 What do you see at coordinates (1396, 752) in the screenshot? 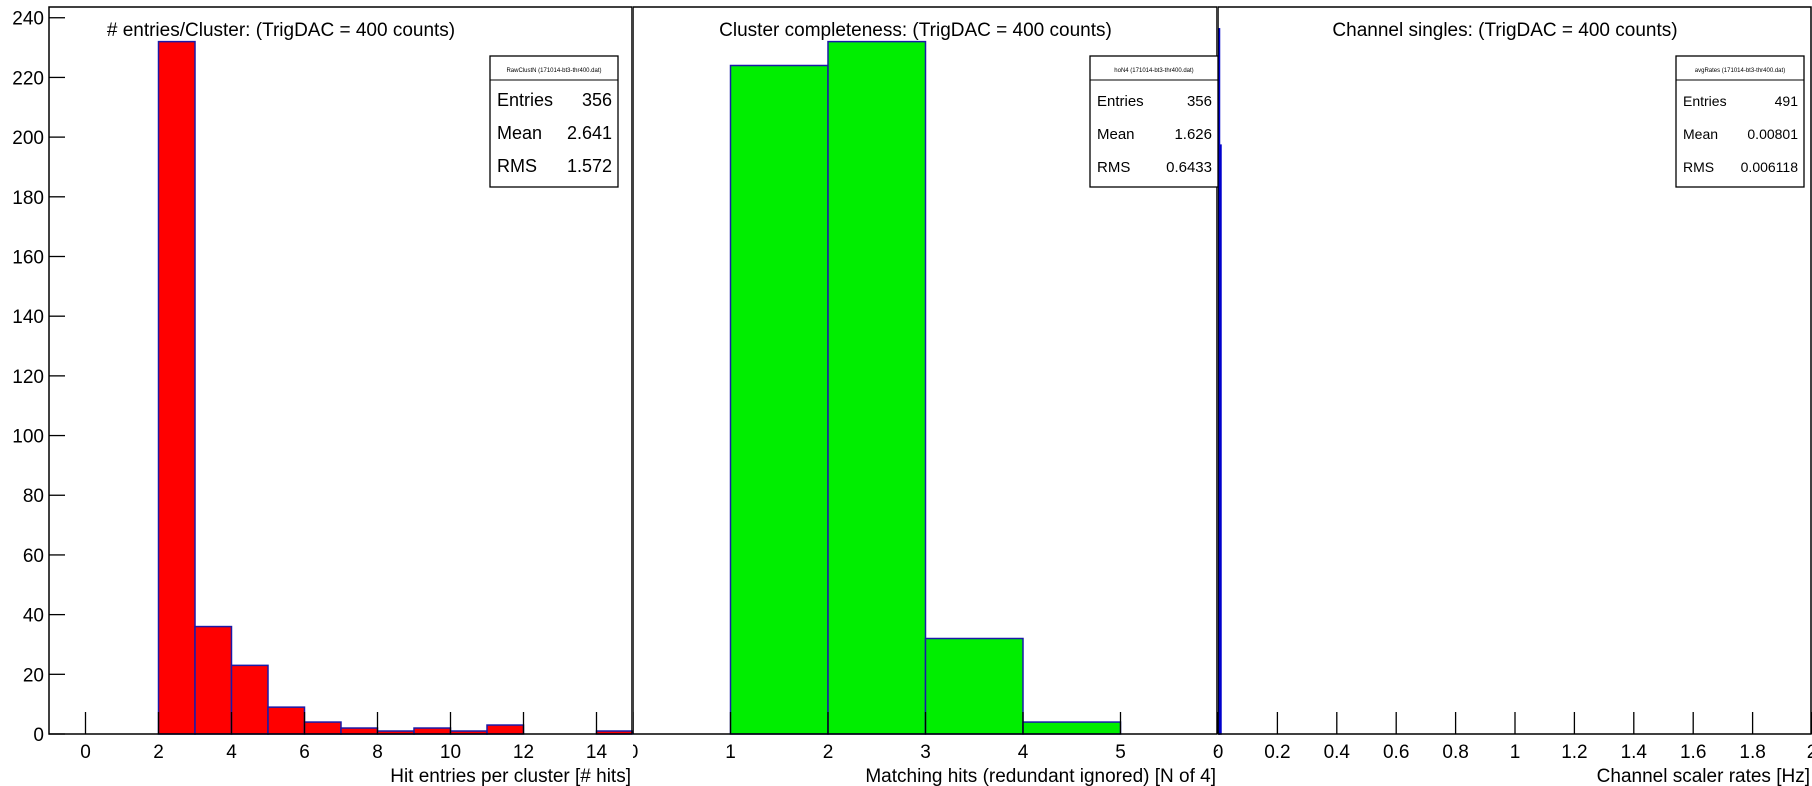
I see `x-tick-label: 0.6` at bounding box center [1396, 752].